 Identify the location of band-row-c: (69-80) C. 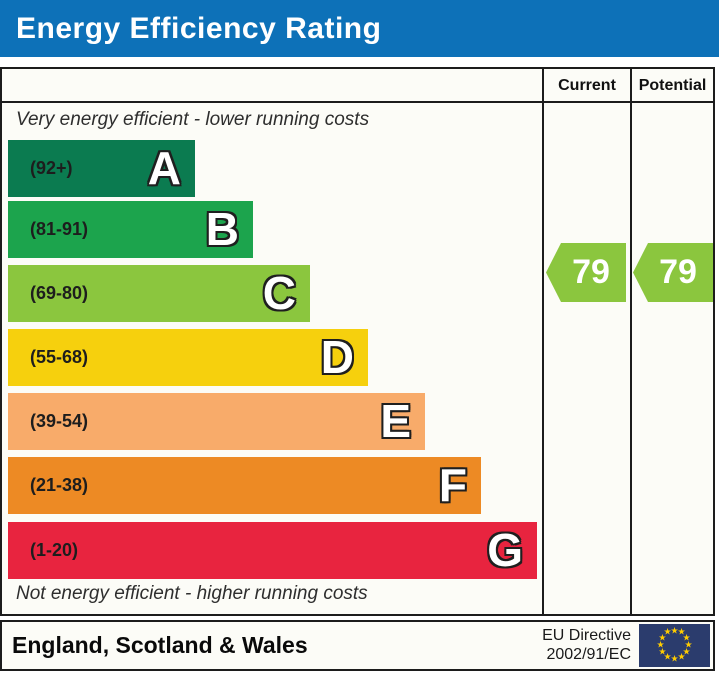
(159, 293).